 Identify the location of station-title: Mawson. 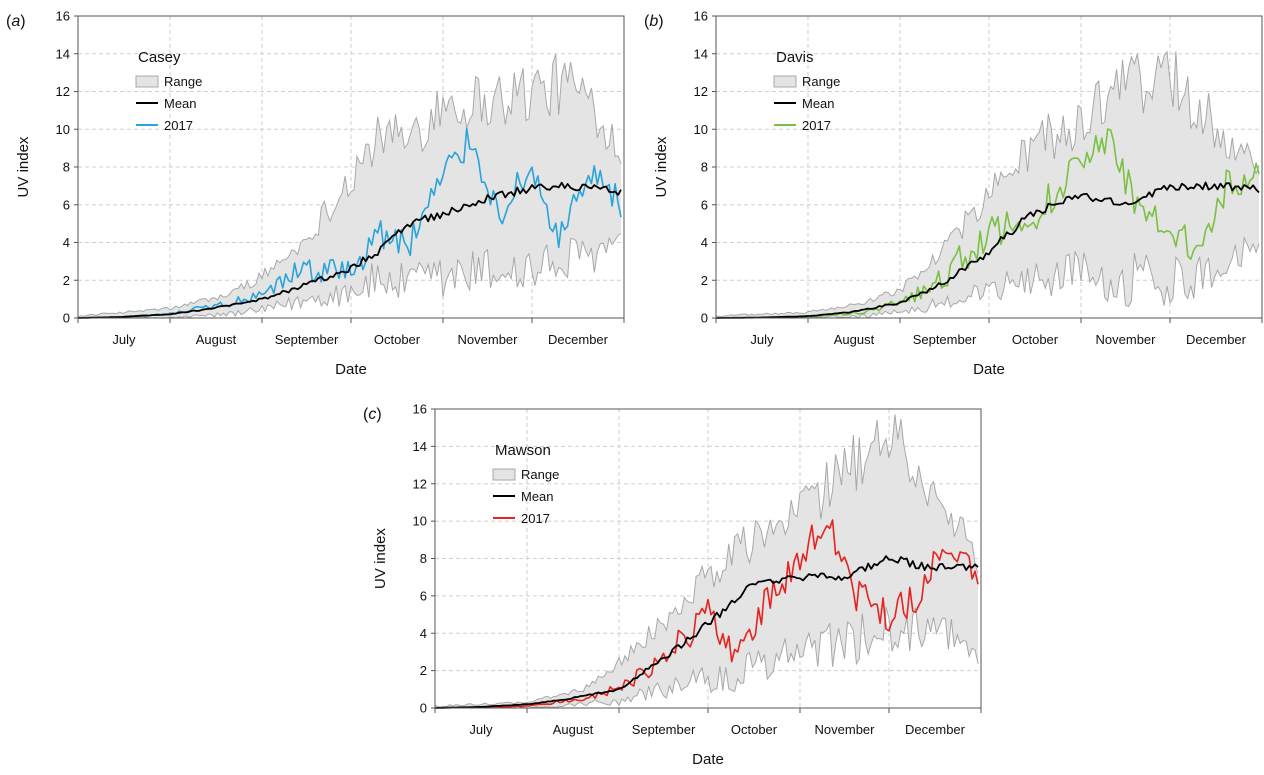
(523, 450).